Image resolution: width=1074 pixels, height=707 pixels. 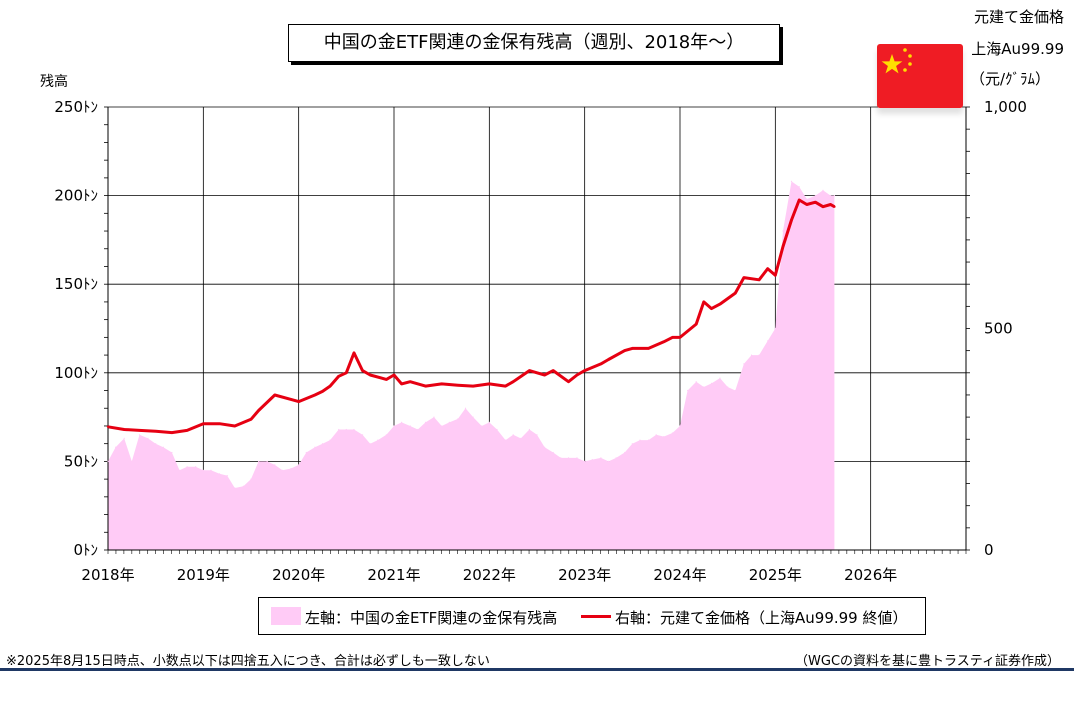 What do you see at coordinates (1017, 49) in the screenshot?
I see `right-axis-label-line2: 上海Au99.99` at bounding box center [1017, 49].